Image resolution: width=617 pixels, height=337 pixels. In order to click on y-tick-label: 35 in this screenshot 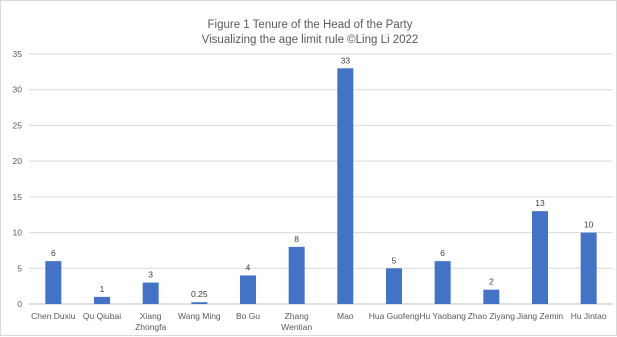, I will do `click(18, 54)`.